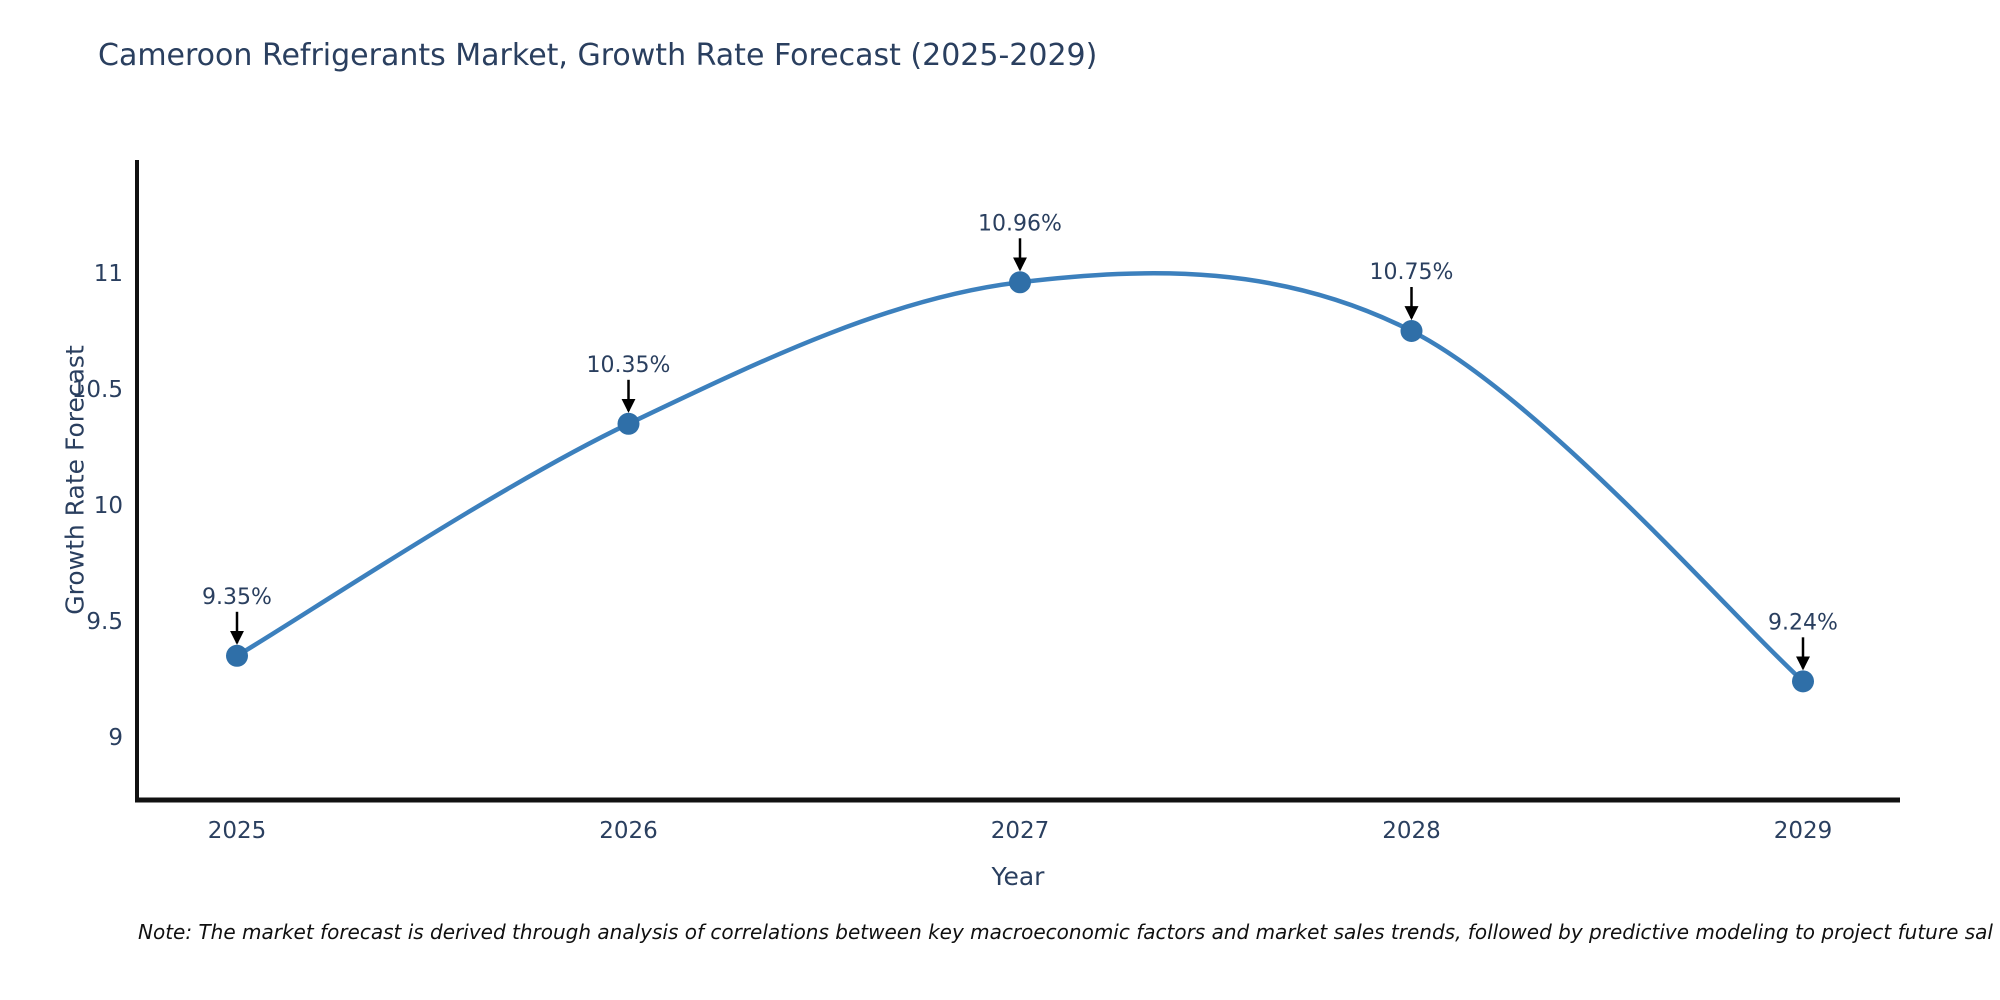 The width and height of the screenshot is (2000, 1000). What do you see at coordinates (1411, 831) in the screenshot?
I see `x-tick-label: 2028` at bounding box center [1411, 831].